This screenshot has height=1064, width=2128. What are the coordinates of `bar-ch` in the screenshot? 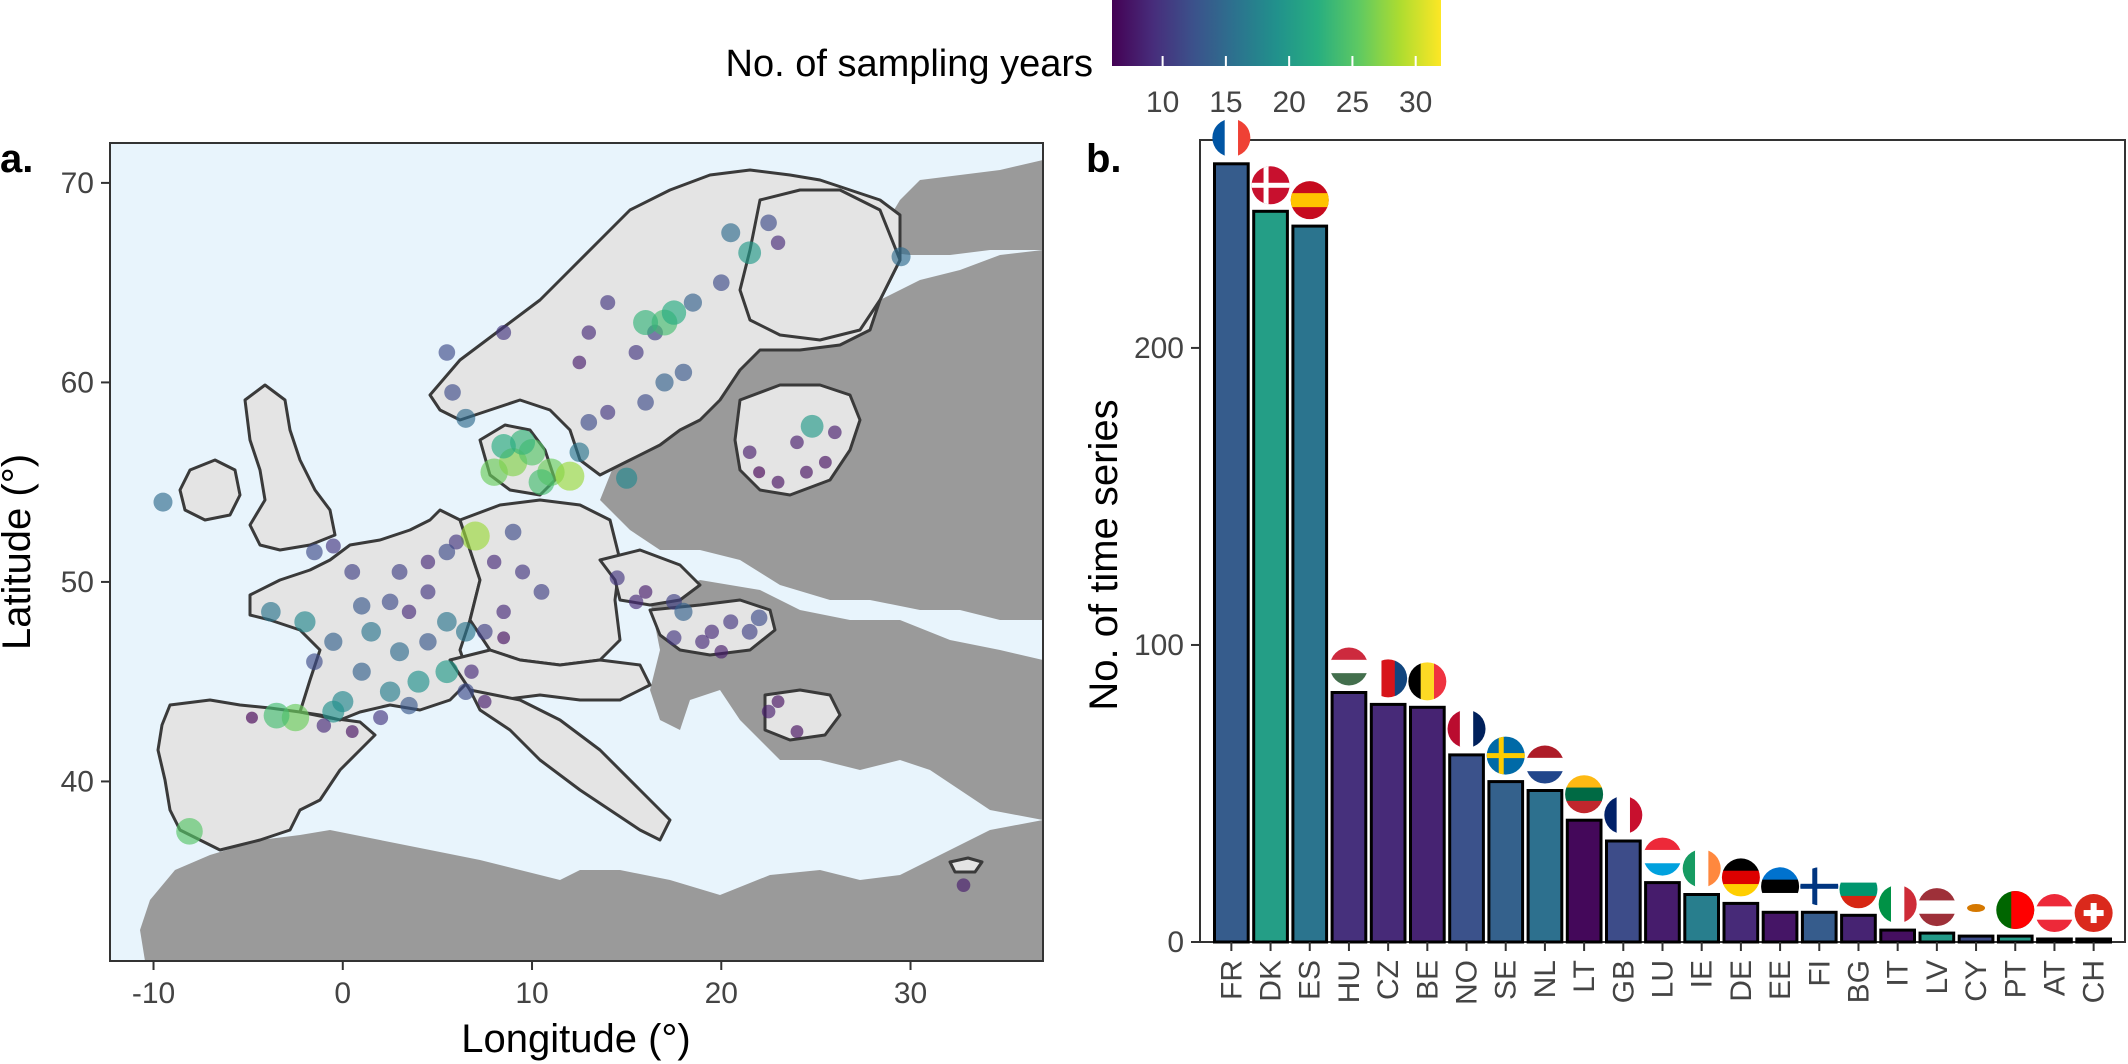 It's located at (2094, 940).